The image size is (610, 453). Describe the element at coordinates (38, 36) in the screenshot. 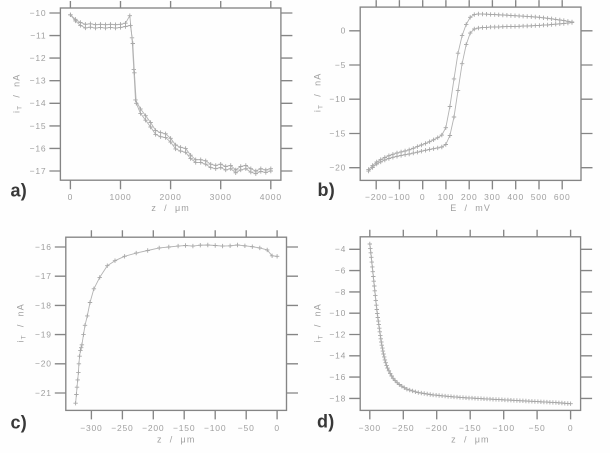

I see `svg-text: −11` at that location.